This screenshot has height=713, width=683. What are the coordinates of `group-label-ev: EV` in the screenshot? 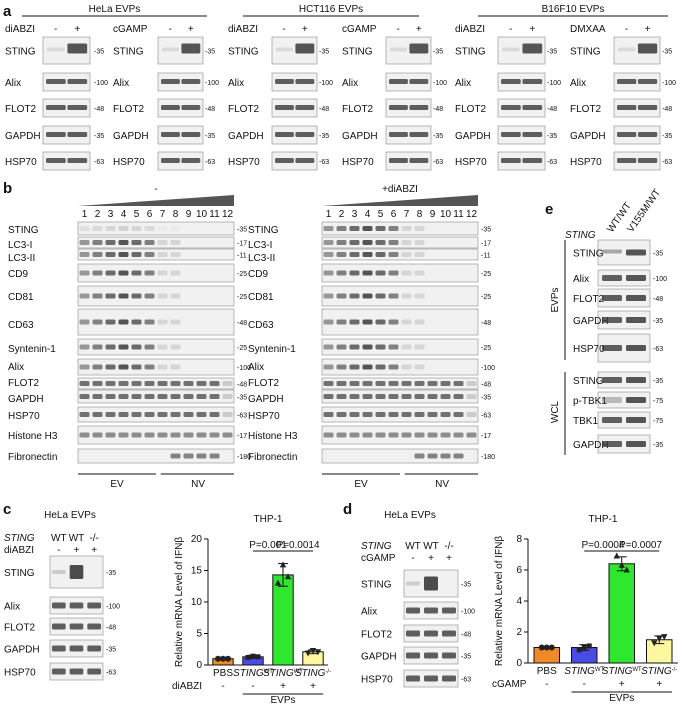 It's located at (117, 484).